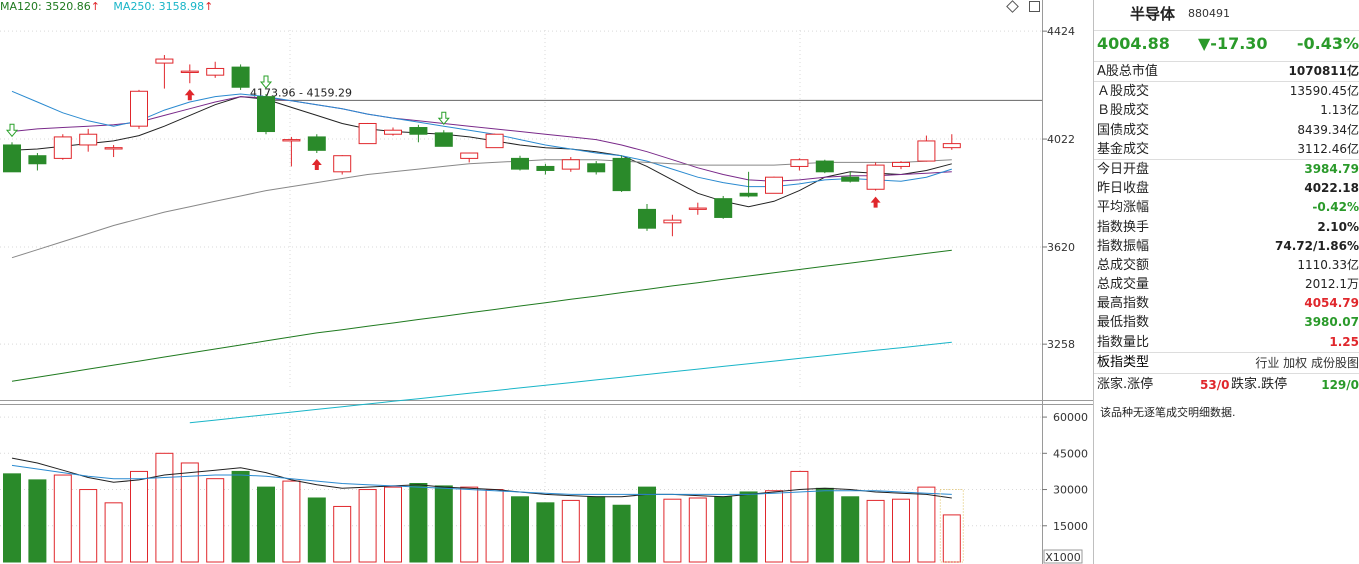 Image resolution: width=1359 pixels, height=564 pixels. Describe the element at coordinates (1023, 7) in the screenshot. I see `chart-toolbar` at that location.